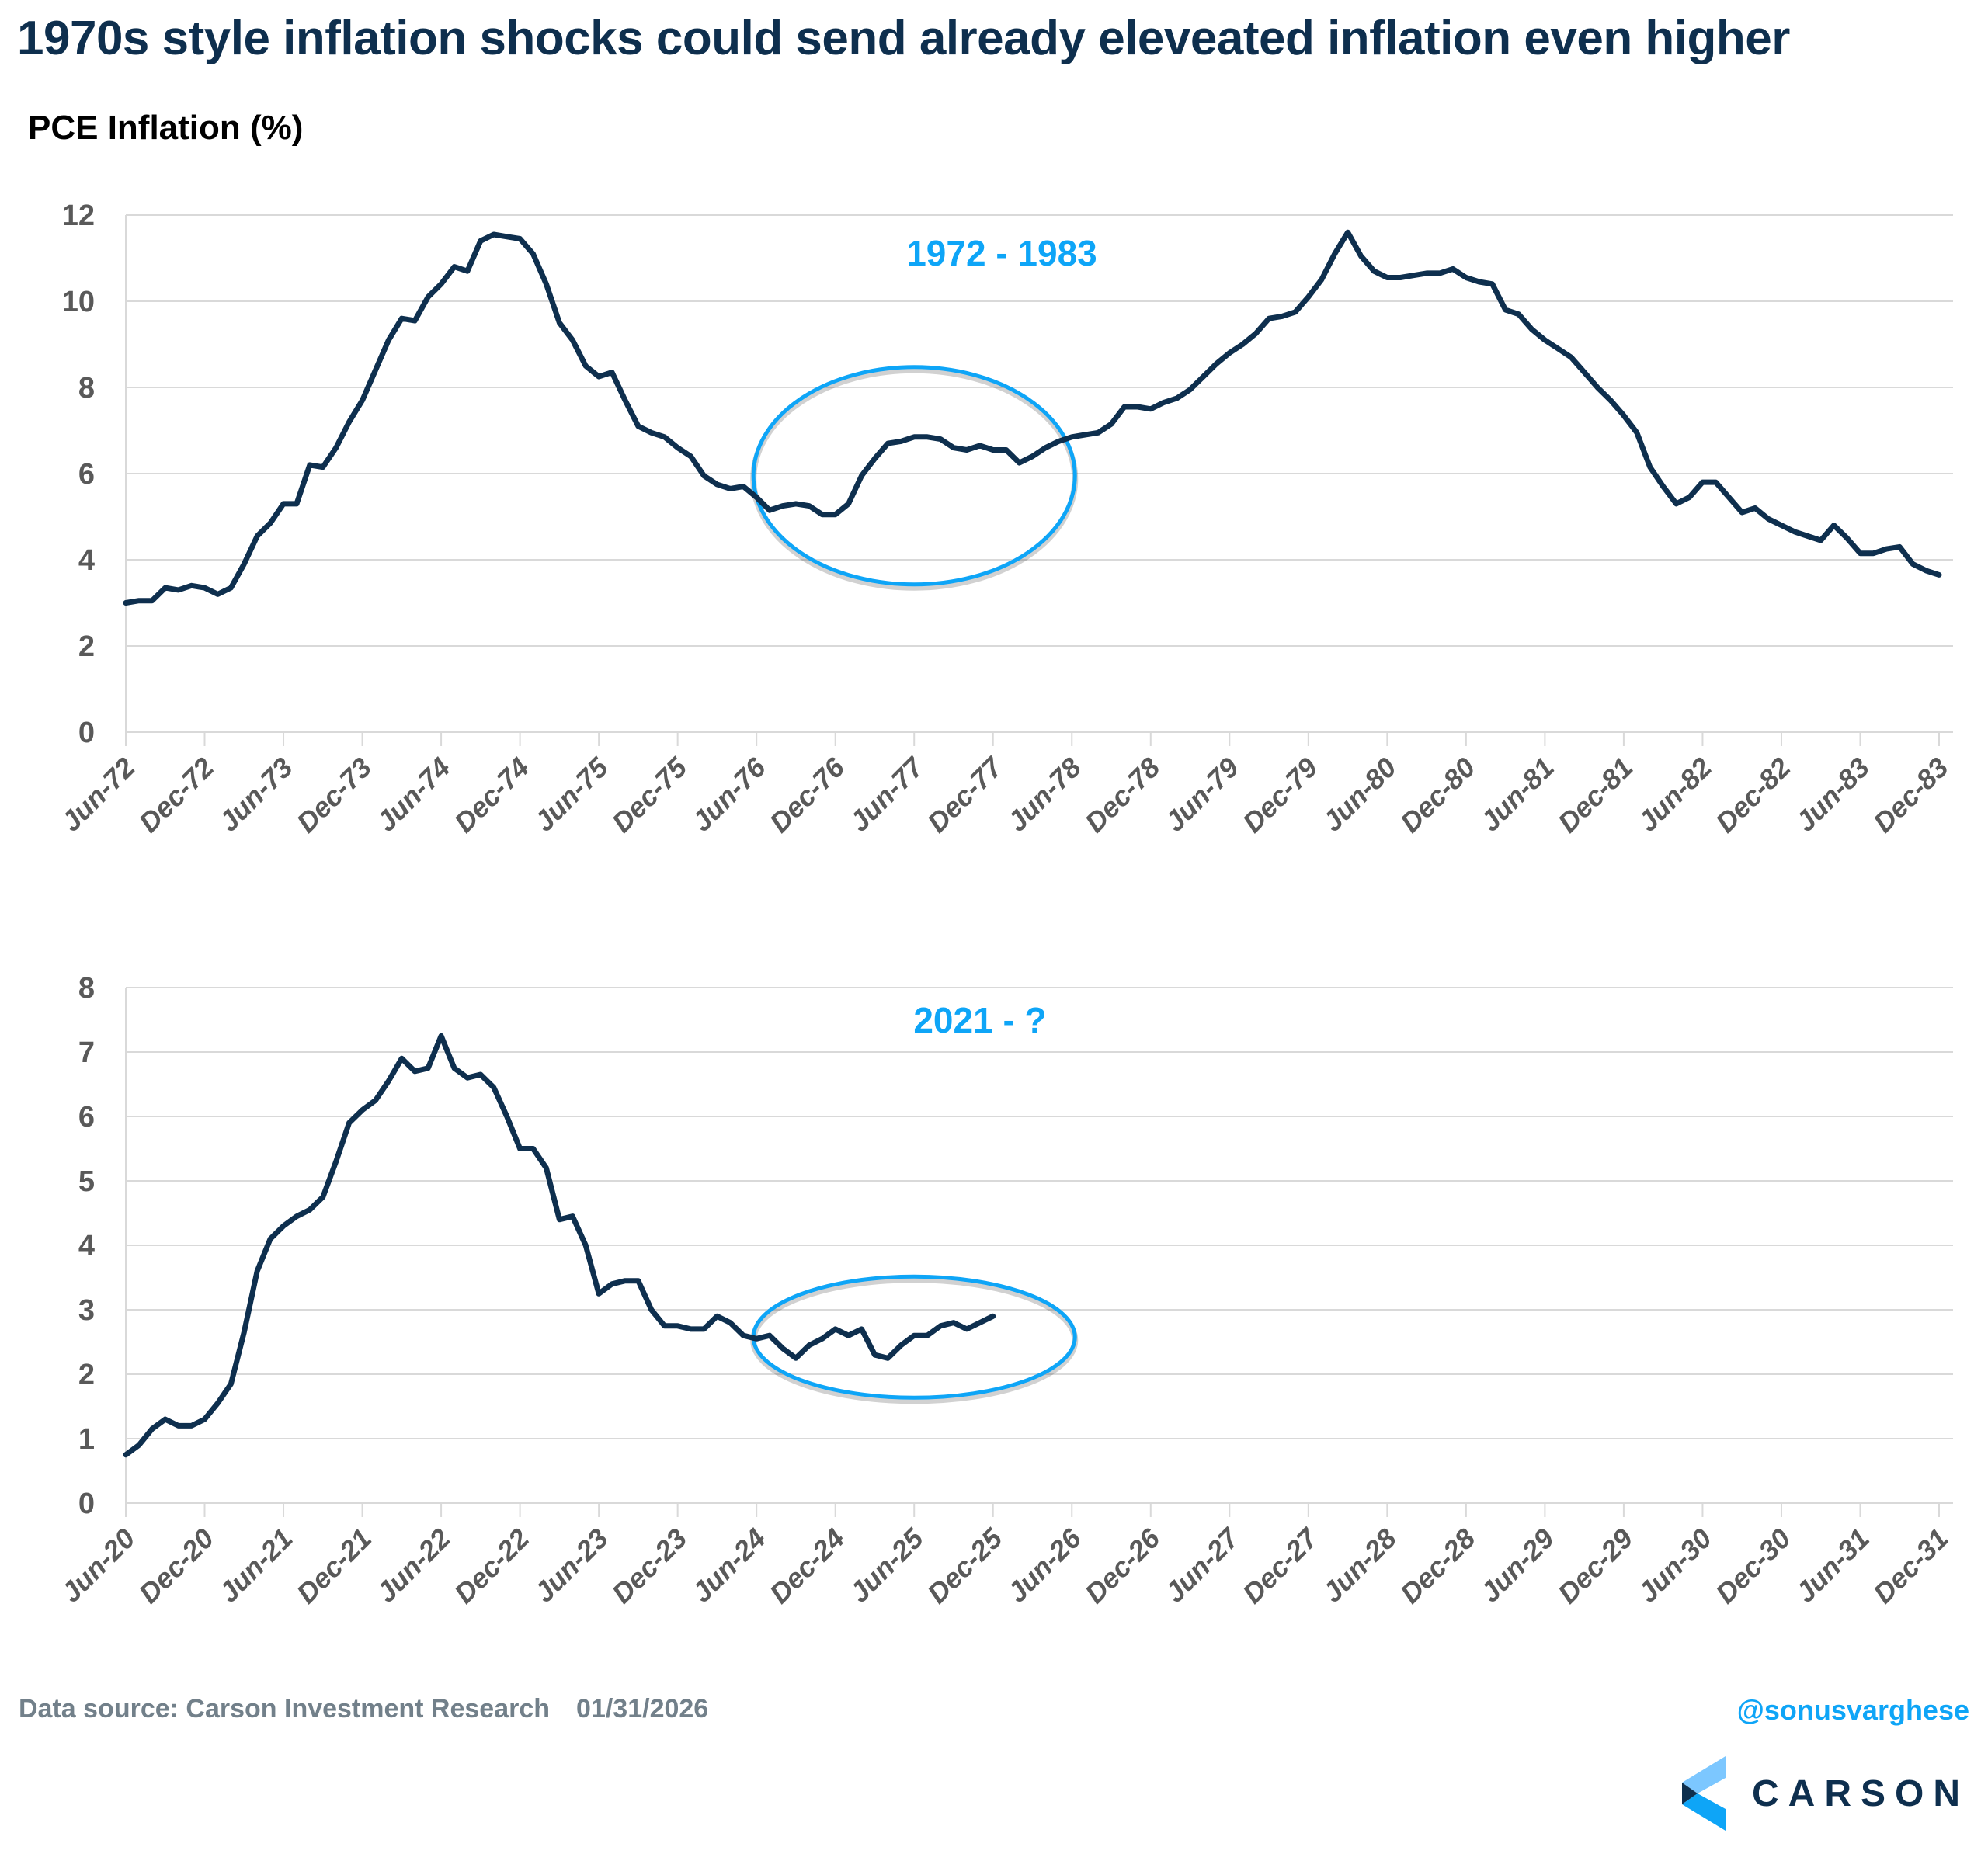  Describe the element at coordinates (1675, 795) in the screenshot. I see `x-tick-label: Jun-82` at that location.